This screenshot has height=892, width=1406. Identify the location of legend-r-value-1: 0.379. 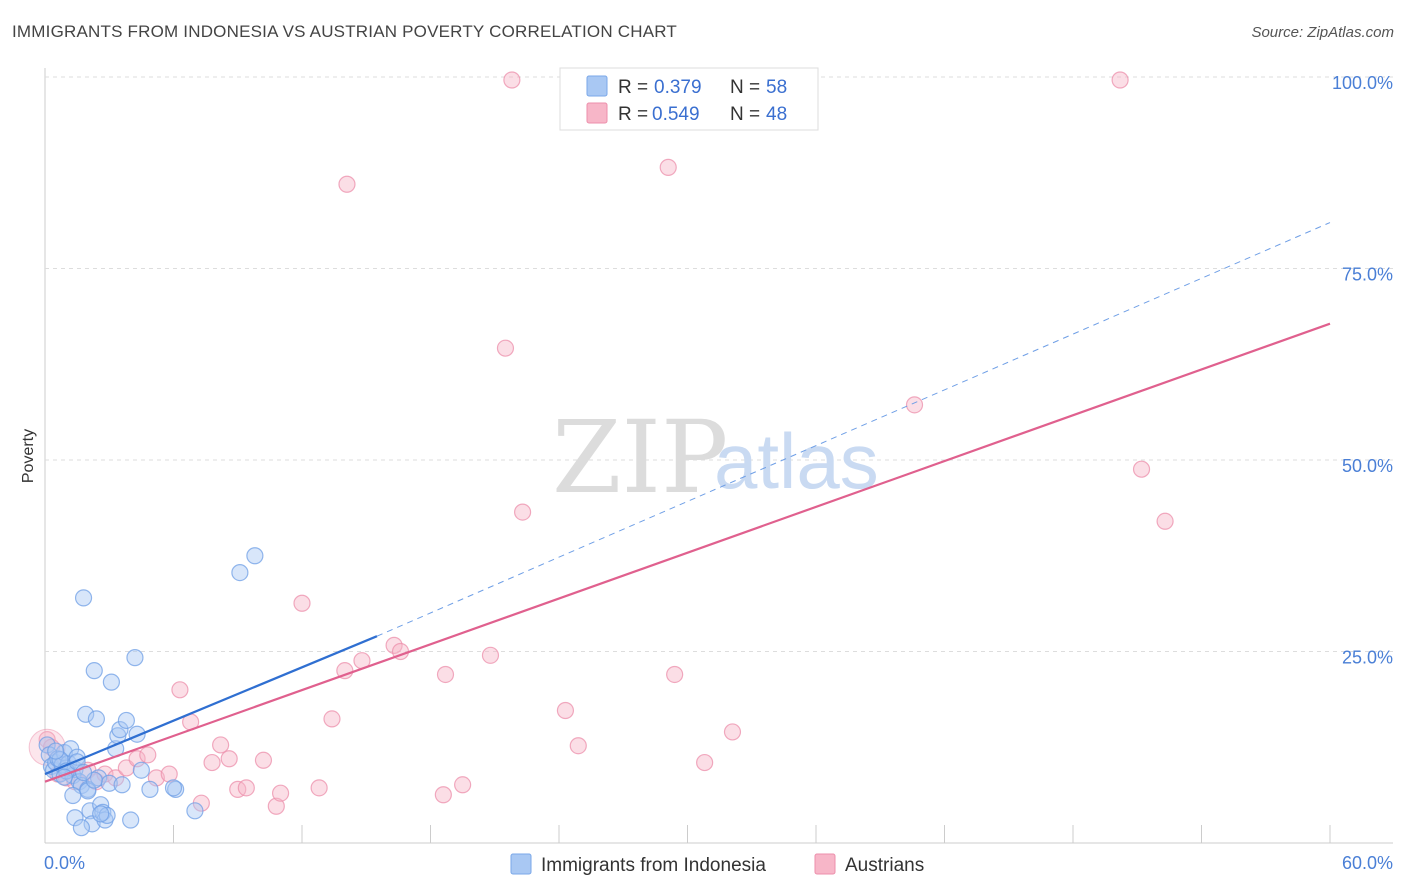
(678, 87).